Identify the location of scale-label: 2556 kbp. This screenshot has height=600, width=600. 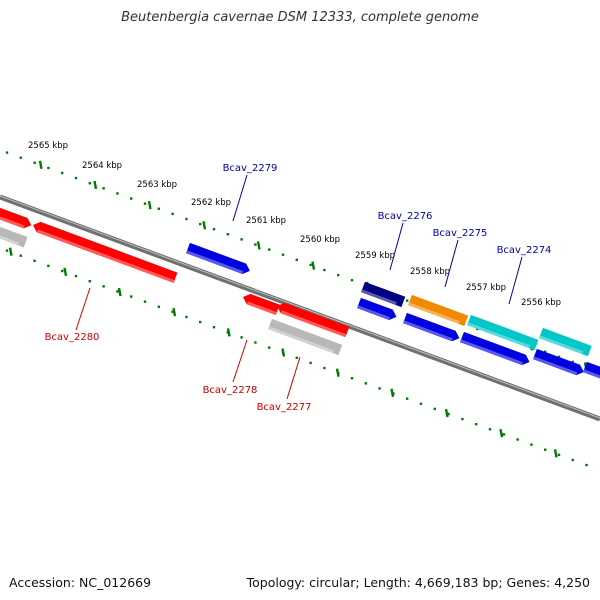
(541, 303).